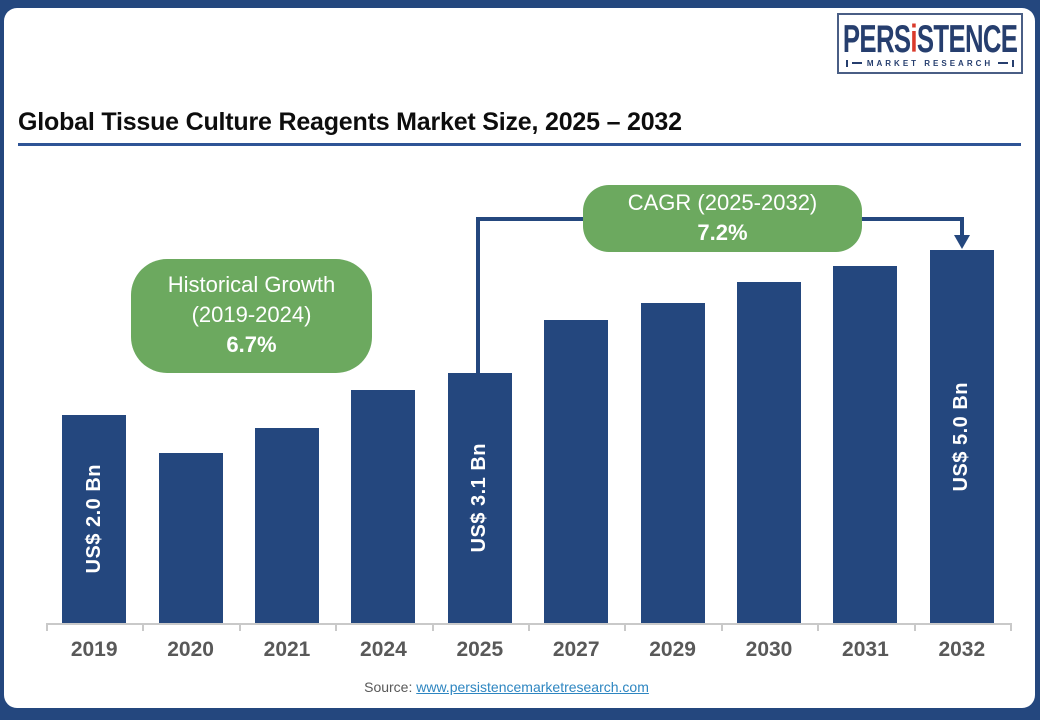  I want to click on logo-left-tick, so click(847, 63).